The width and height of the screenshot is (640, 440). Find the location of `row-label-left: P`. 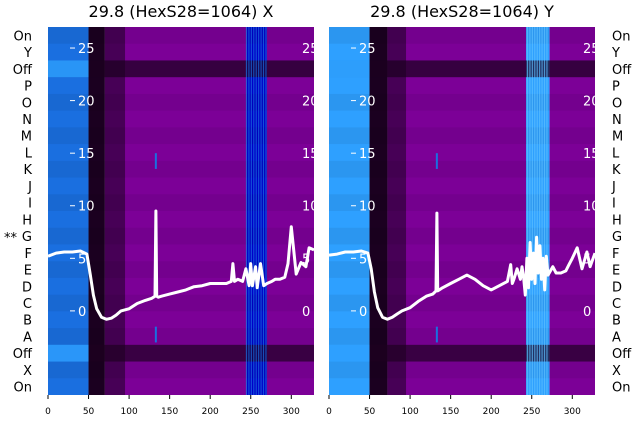

row-label-left: P is located at coordinates (28, 87).